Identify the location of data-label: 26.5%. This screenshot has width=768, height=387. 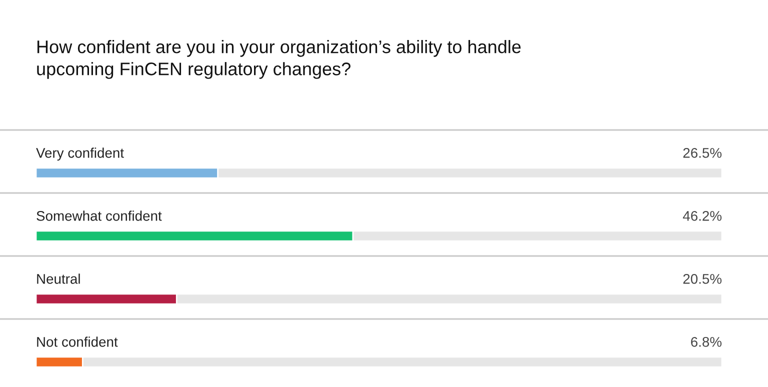
(702, 153).